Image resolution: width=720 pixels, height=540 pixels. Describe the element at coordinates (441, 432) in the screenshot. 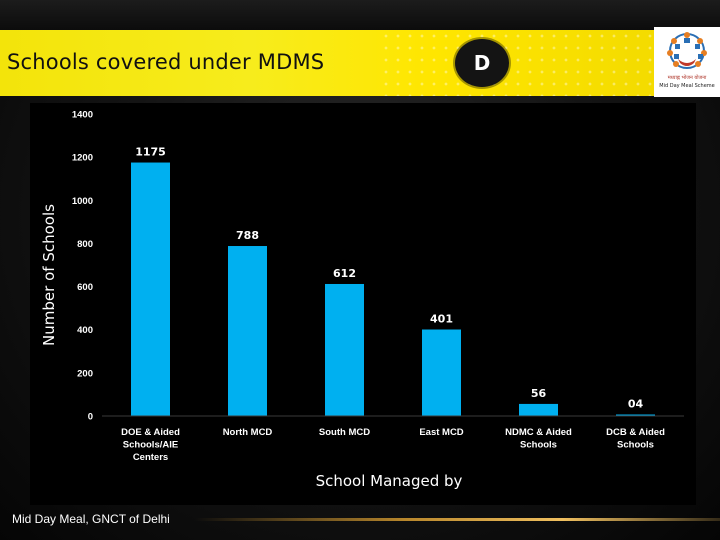

I see `x-tick-label: East MCD` at that location.